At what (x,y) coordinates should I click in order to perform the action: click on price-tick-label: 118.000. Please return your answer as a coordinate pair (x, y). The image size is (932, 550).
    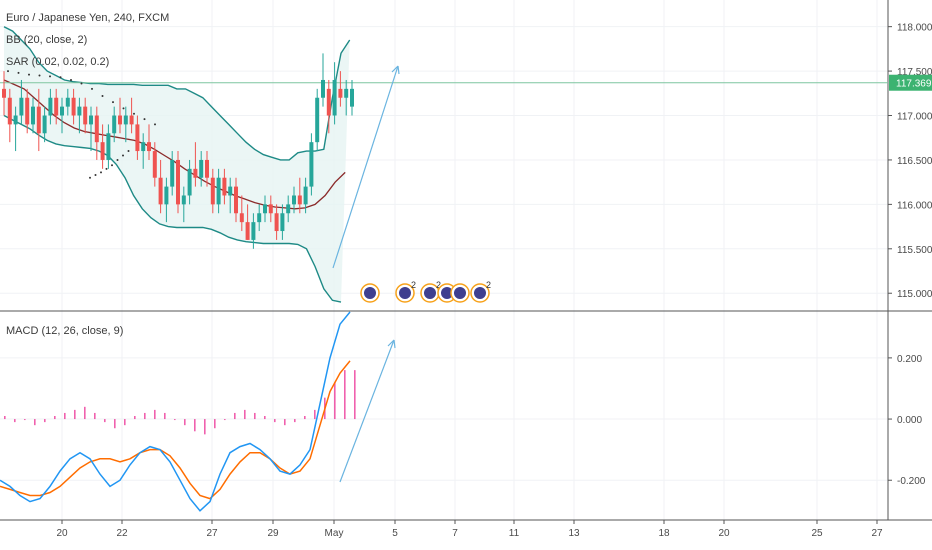
    Looking at the image, I should click on (914, 28).